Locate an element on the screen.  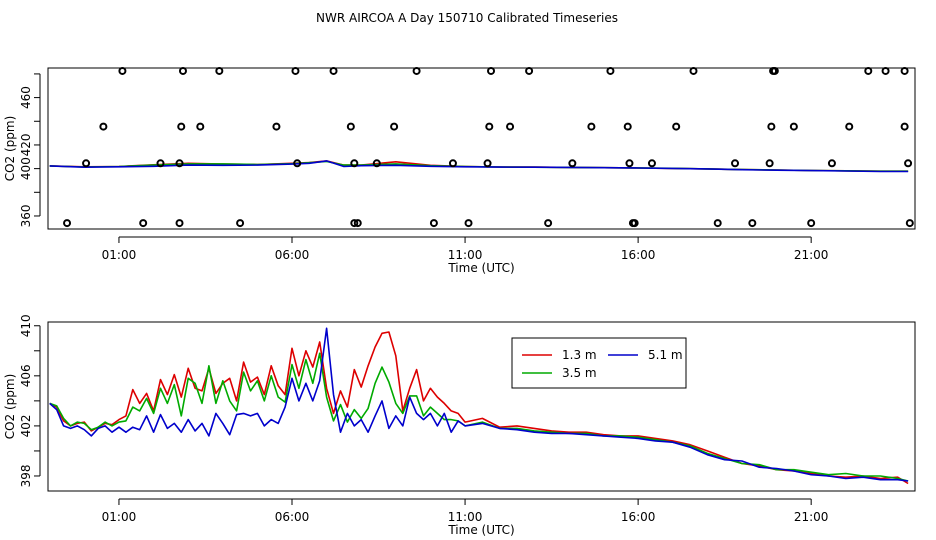
legend-box is located at coordinates (599, 363).